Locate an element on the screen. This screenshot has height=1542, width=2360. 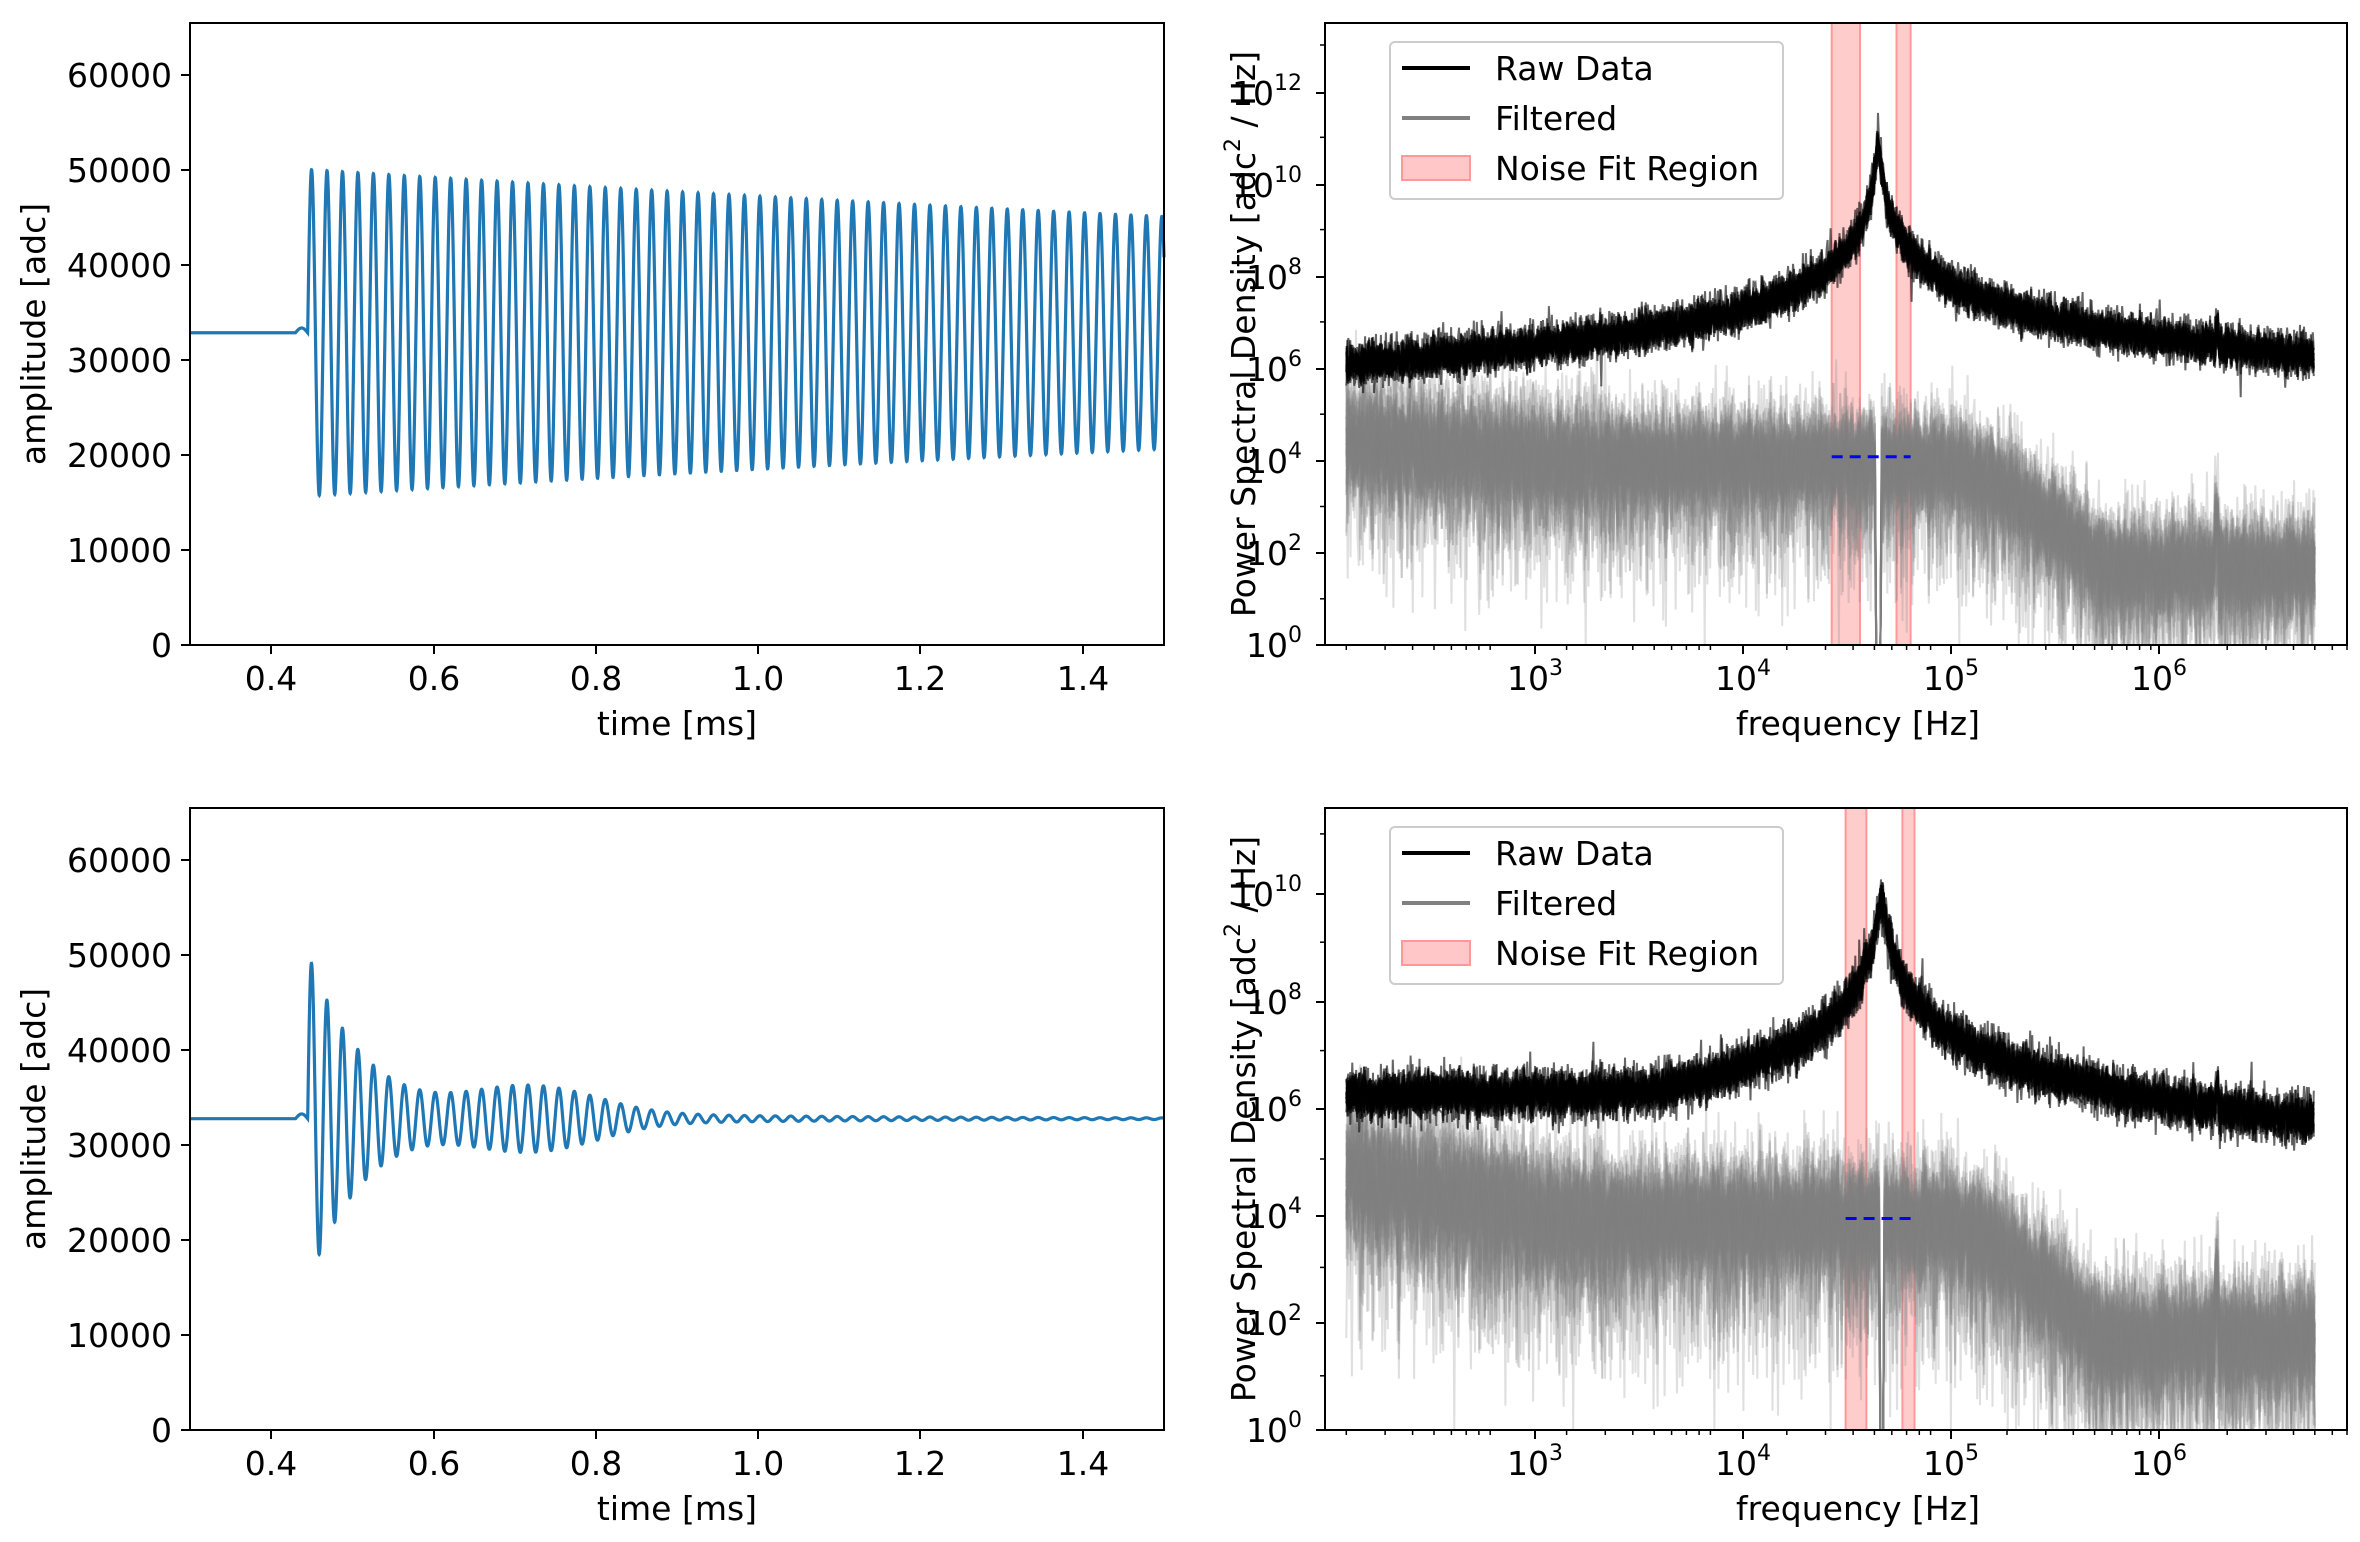
x-tick: 1.0 is located at coordinates (758, 671).